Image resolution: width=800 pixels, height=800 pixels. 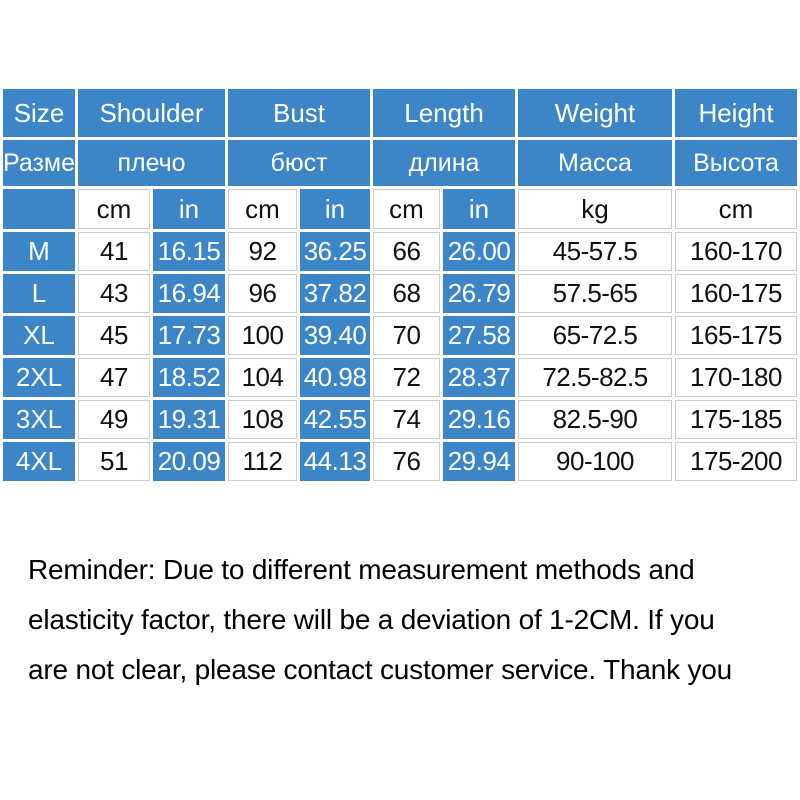 What do you see at coordinates (335, 209) in the screenshot?
I see `unit-header-bust-in: in` at bounding box center [335, 209].